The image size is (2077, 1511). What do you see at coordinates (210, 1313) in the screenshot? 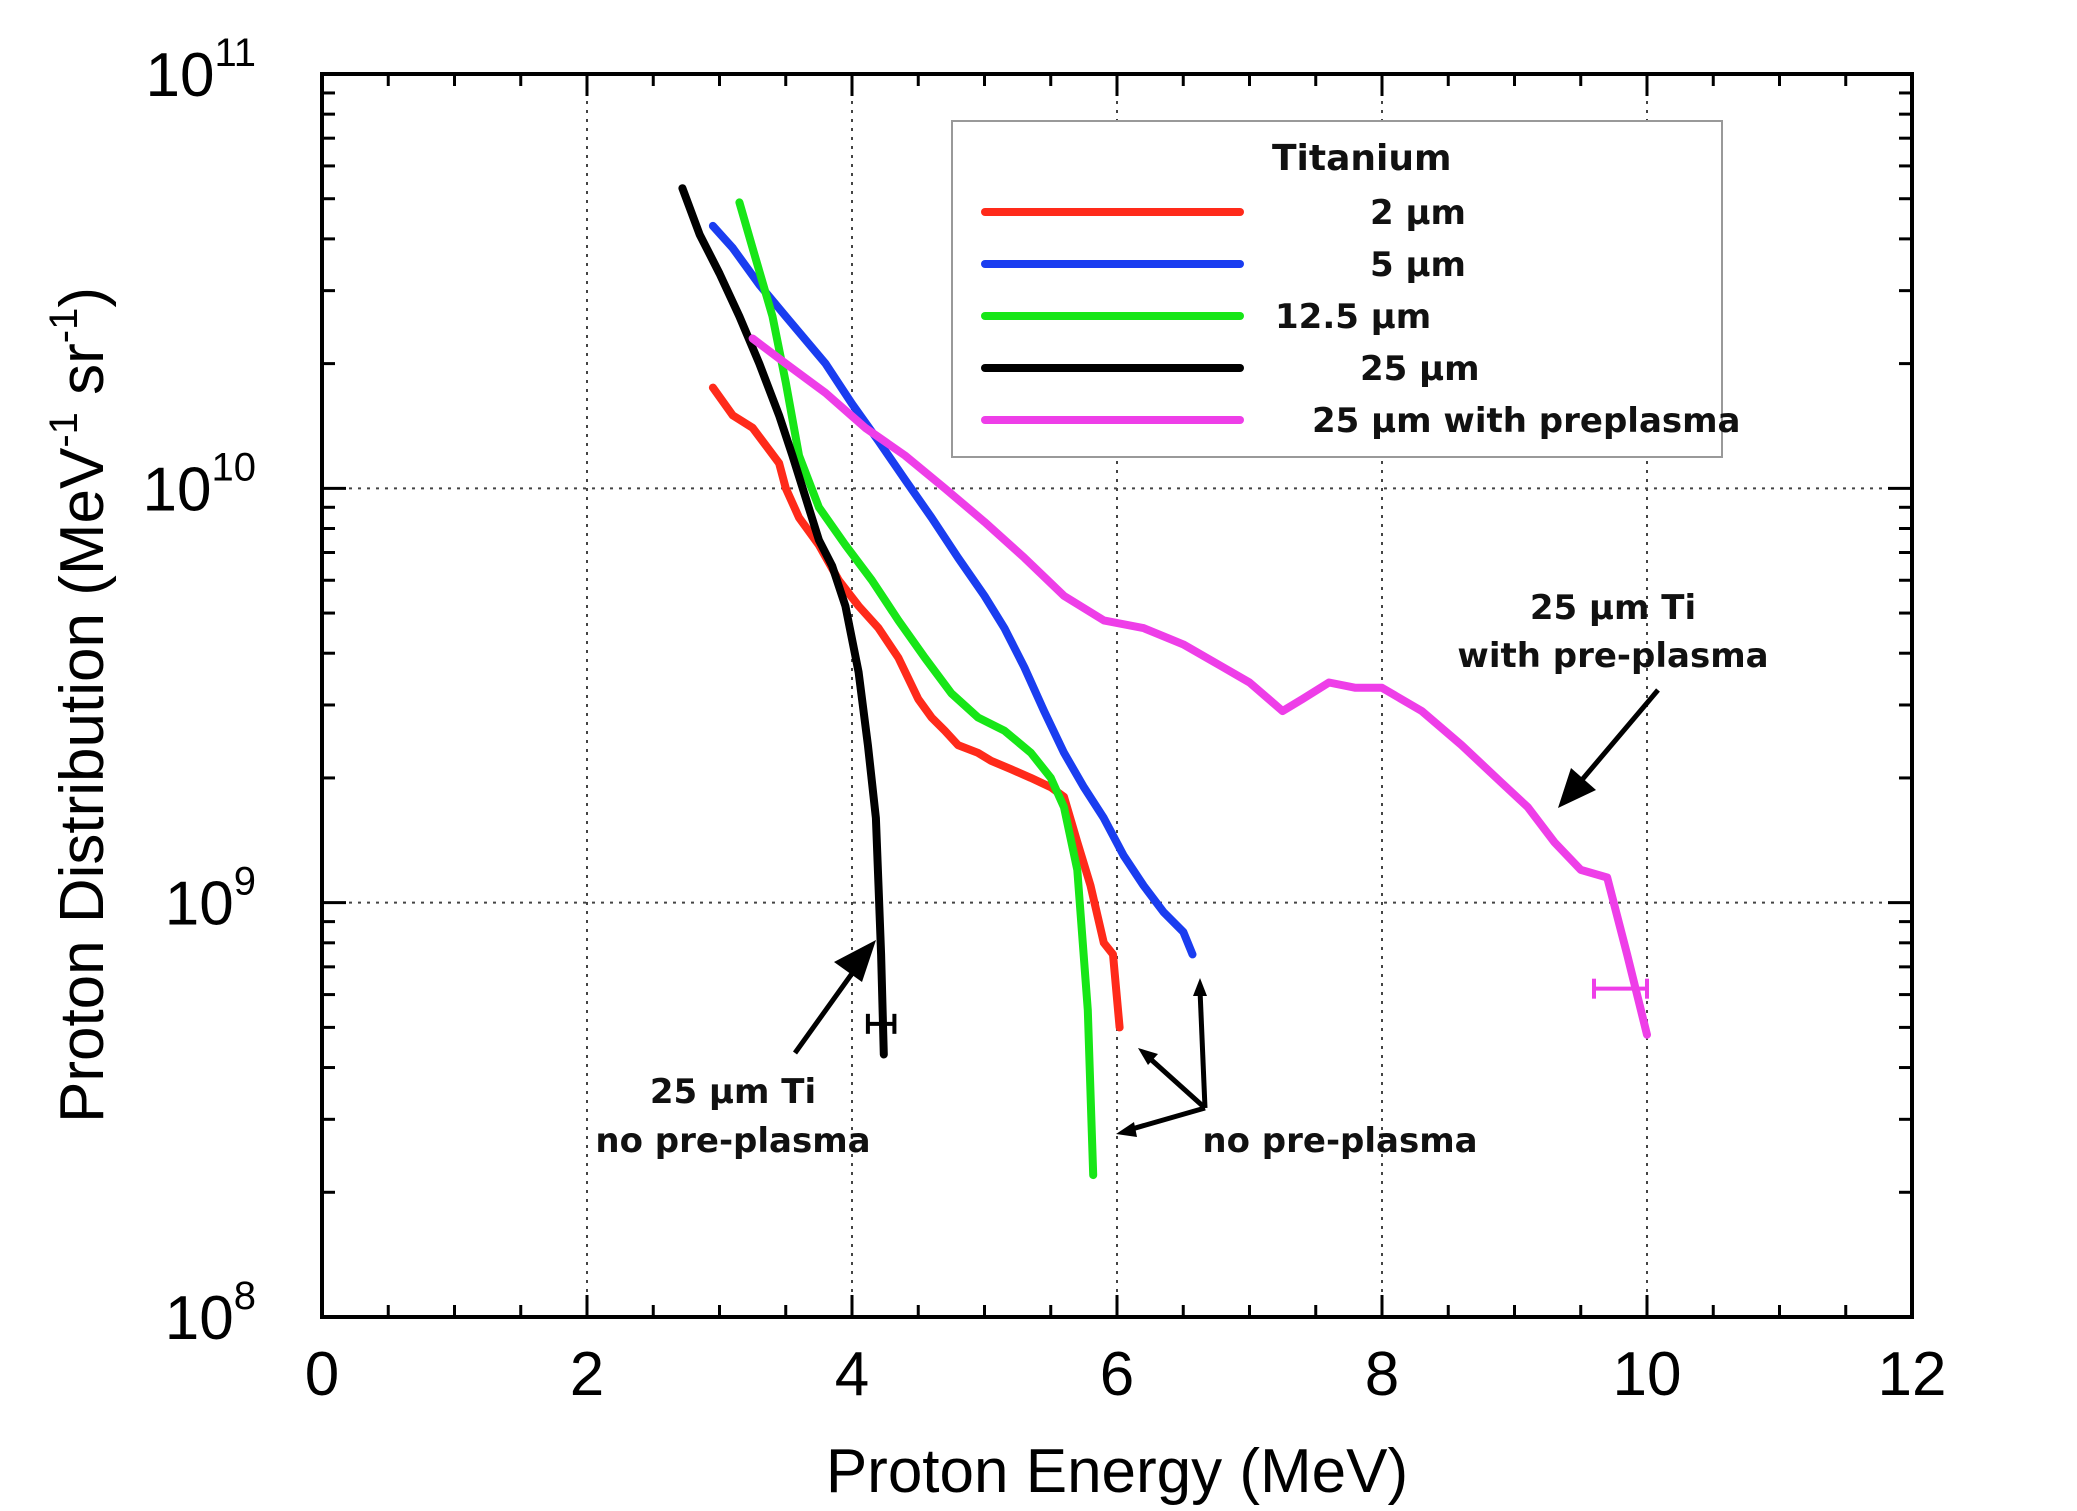
I see `y-tick-label: 10⁸` at bounding box center [210, 1313].